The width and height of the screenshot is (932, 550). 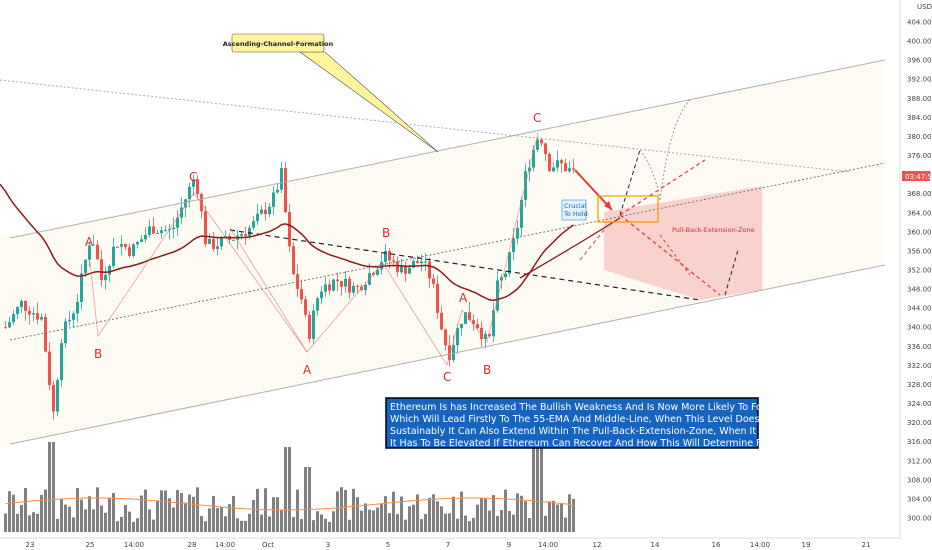 I want to click on pullback-zone, so click(x=683, y=243).